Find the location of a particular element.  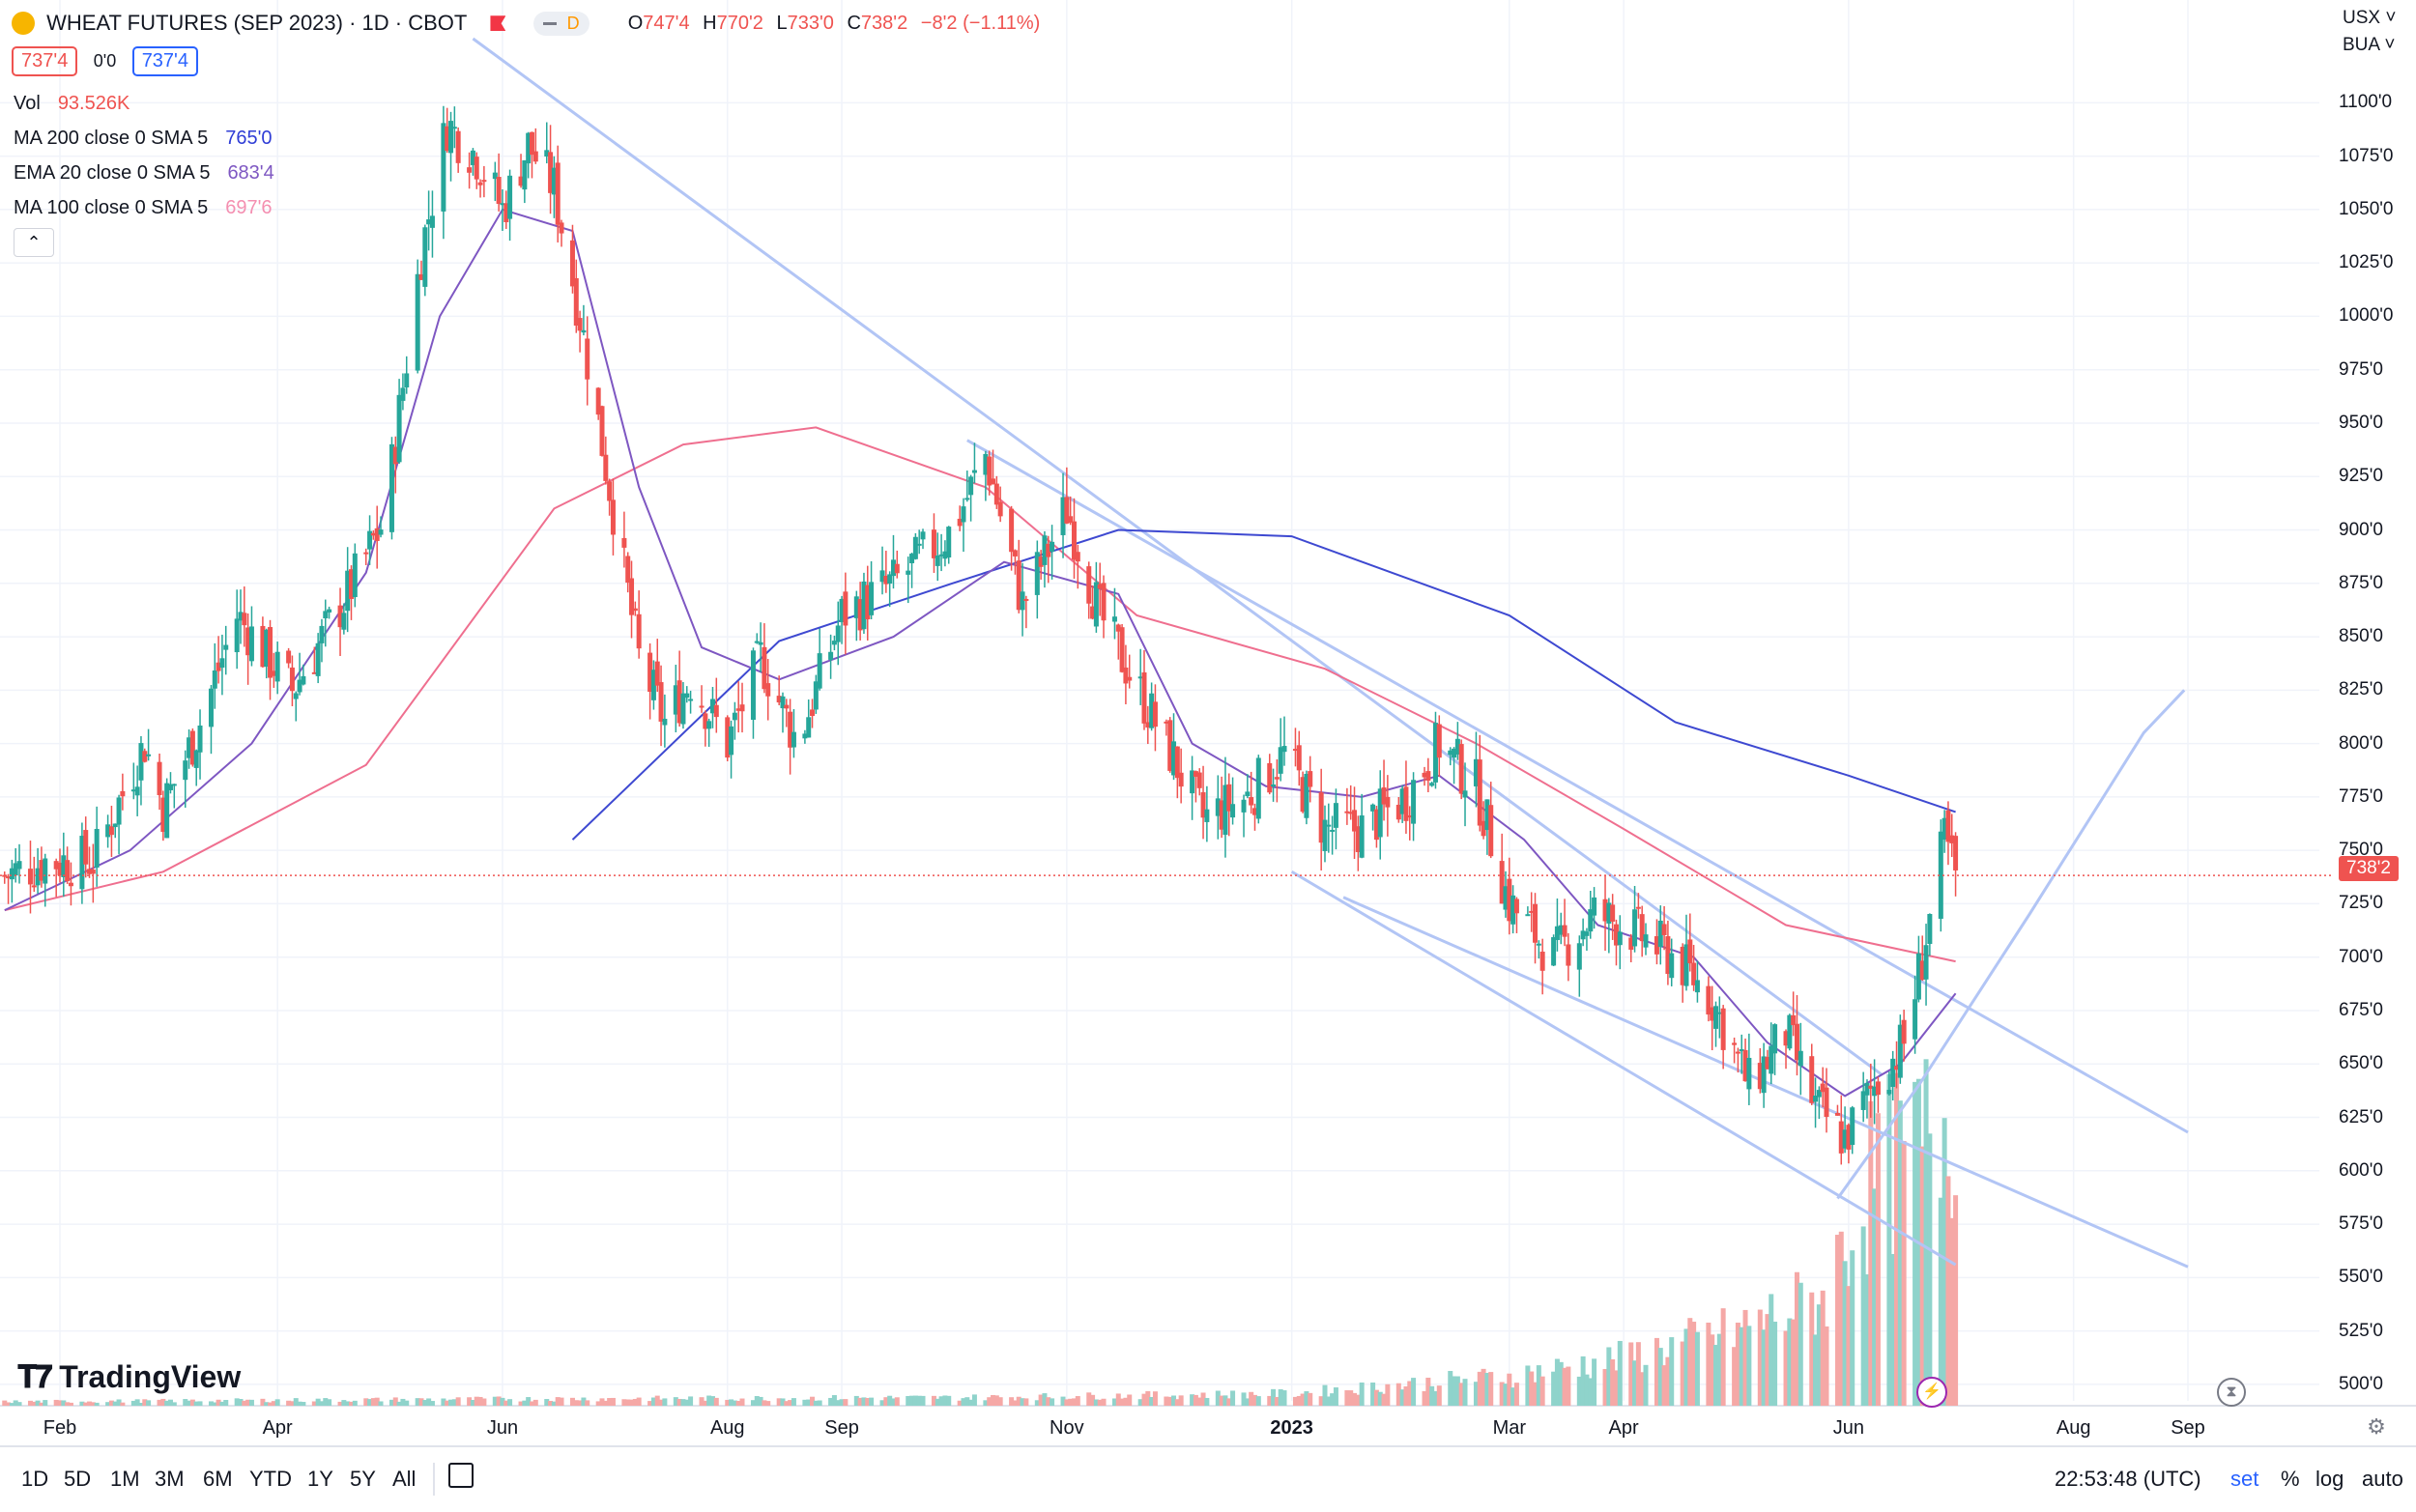

y-tick-label: 650'0 is located at coordinates (2361, 1063).